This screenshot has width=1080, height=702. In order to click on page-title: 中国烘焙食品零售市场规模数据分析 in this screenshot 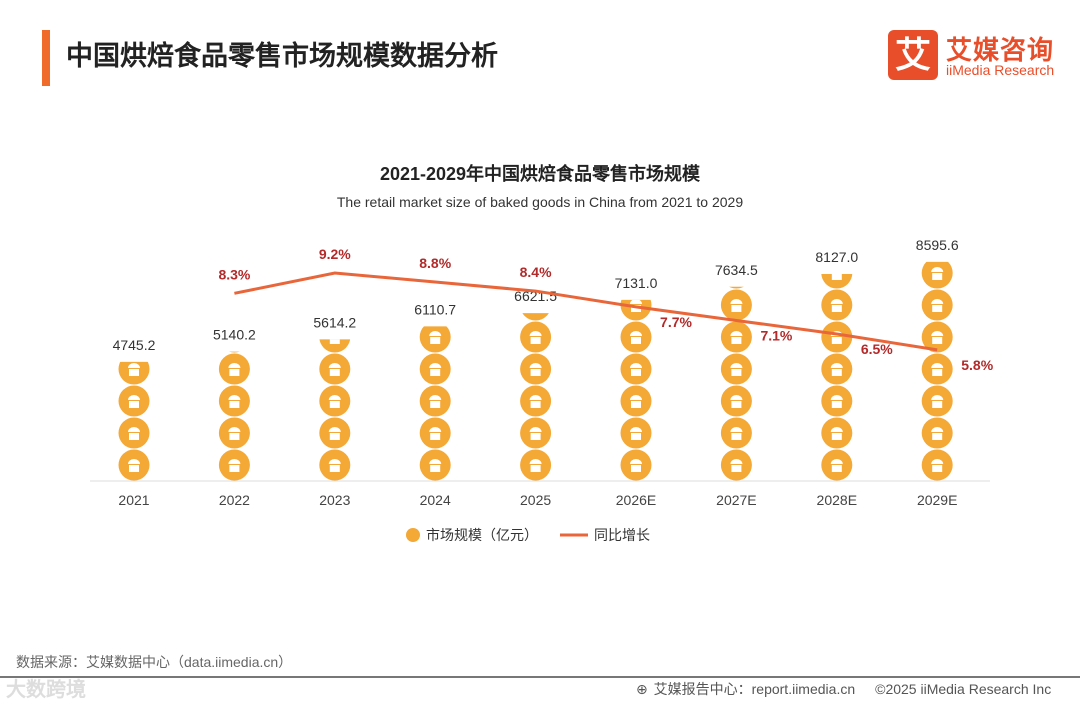, I will do `click(282, 56)`.